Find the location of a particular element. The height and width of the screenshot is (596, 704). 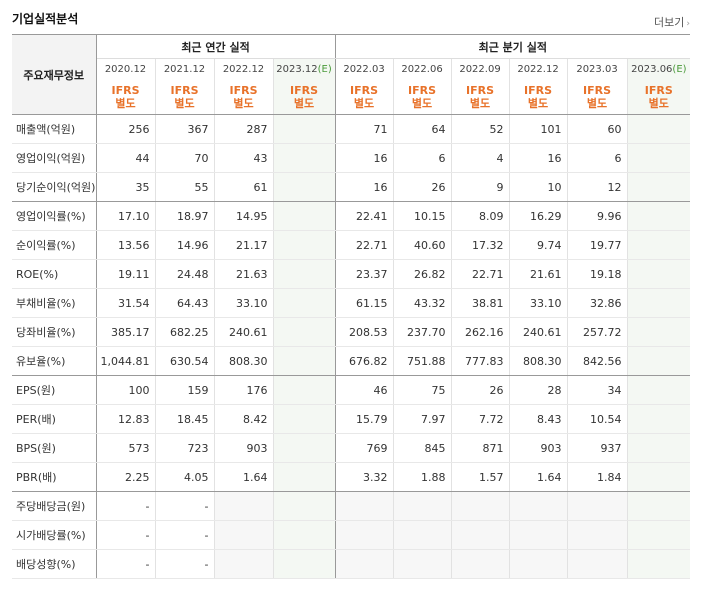

period-header: 2022.12 is located at coordinates (538, 69).